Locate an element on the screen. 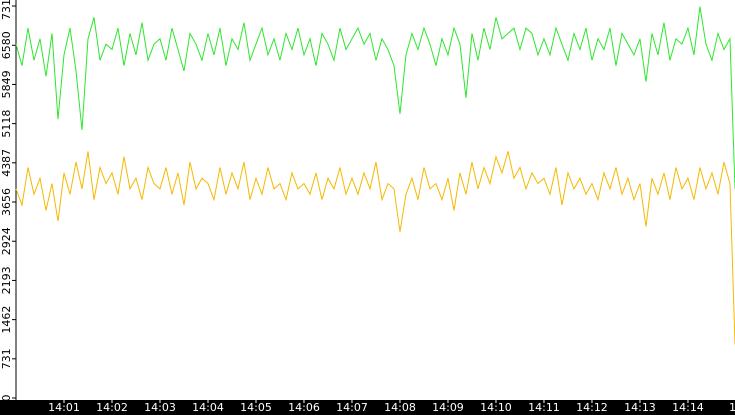 This screenshot has width=735, height=415. x-tick-label: 14:14 is located at coordinates (688, 407).